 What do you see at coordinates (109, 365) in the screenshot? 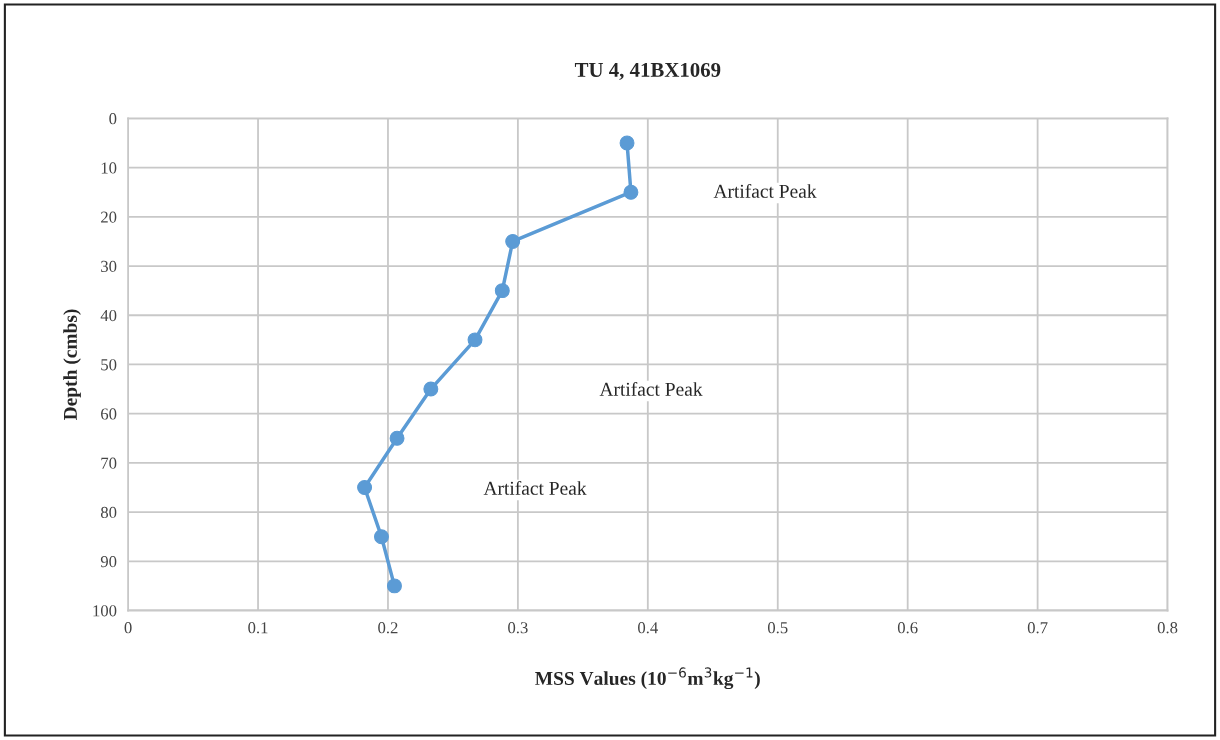
I see `y-tick-label: 50` at bounding box center [109, 365].